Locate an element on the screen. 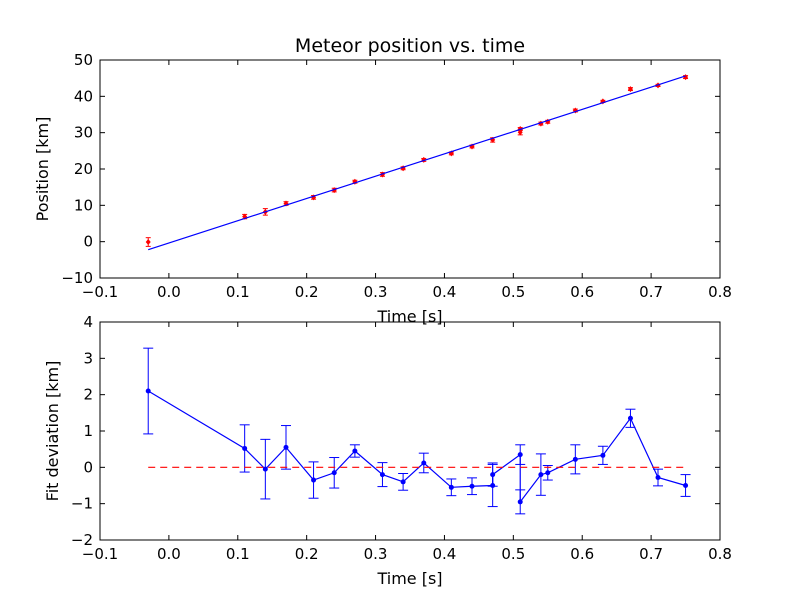  position-plot-xlabel: Time [s] is located at coordinates (409, 316).